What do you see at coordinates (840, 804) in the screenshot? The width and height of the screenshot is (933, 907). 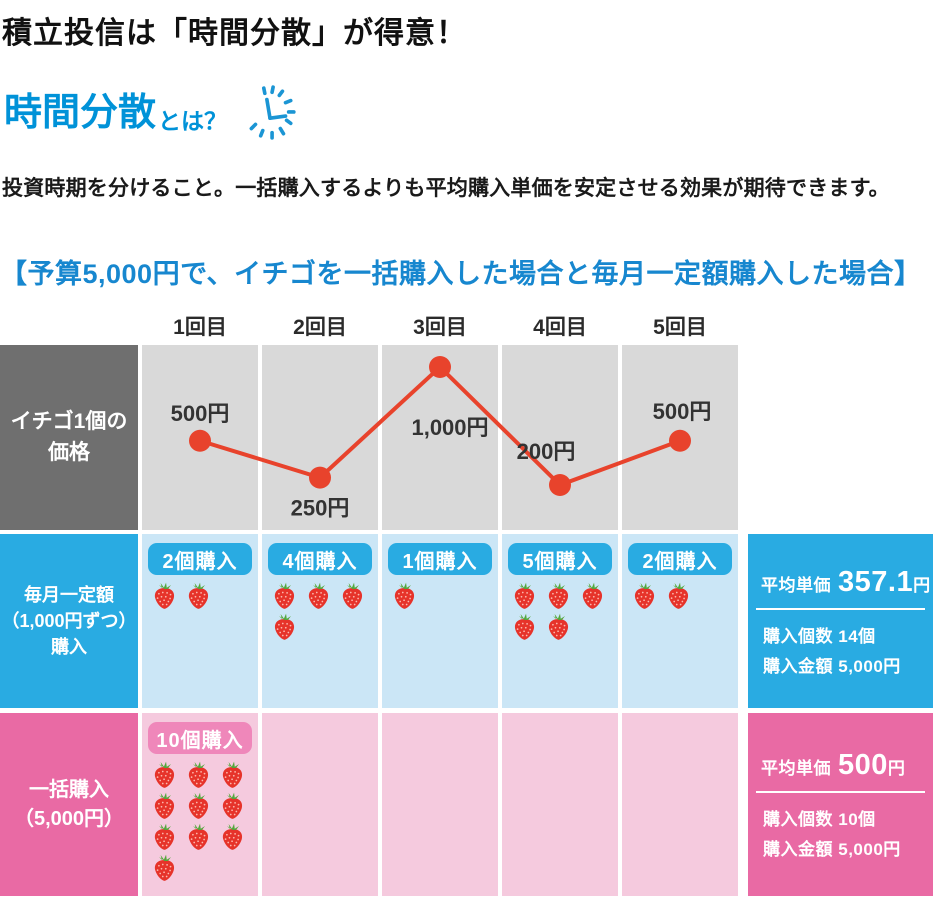 I see `lump-summary: 平均単価 500 円 購入個数 10個 購入金額 5,000円` at bounding box center [840, 804].